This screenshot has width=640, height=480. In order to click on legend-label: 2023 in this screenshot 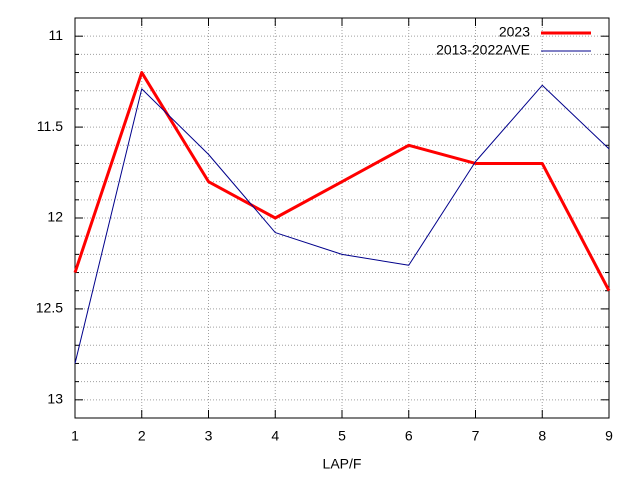, I will do `click(514, 32)`.